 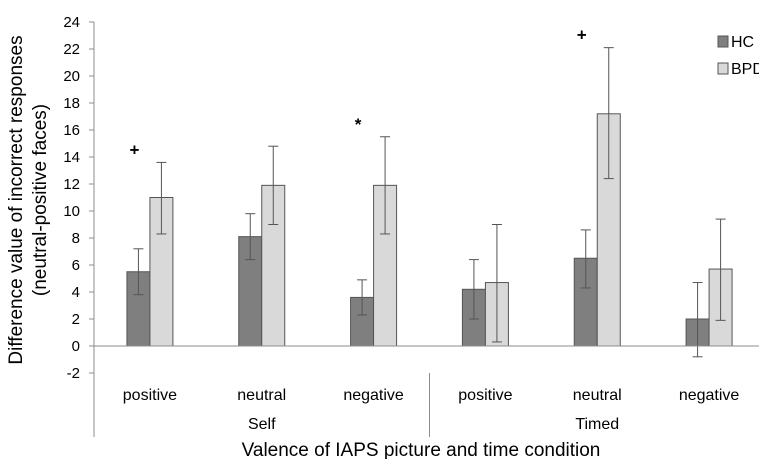 I want to click on y-tick-label: 0, so click(x=76, y=346).